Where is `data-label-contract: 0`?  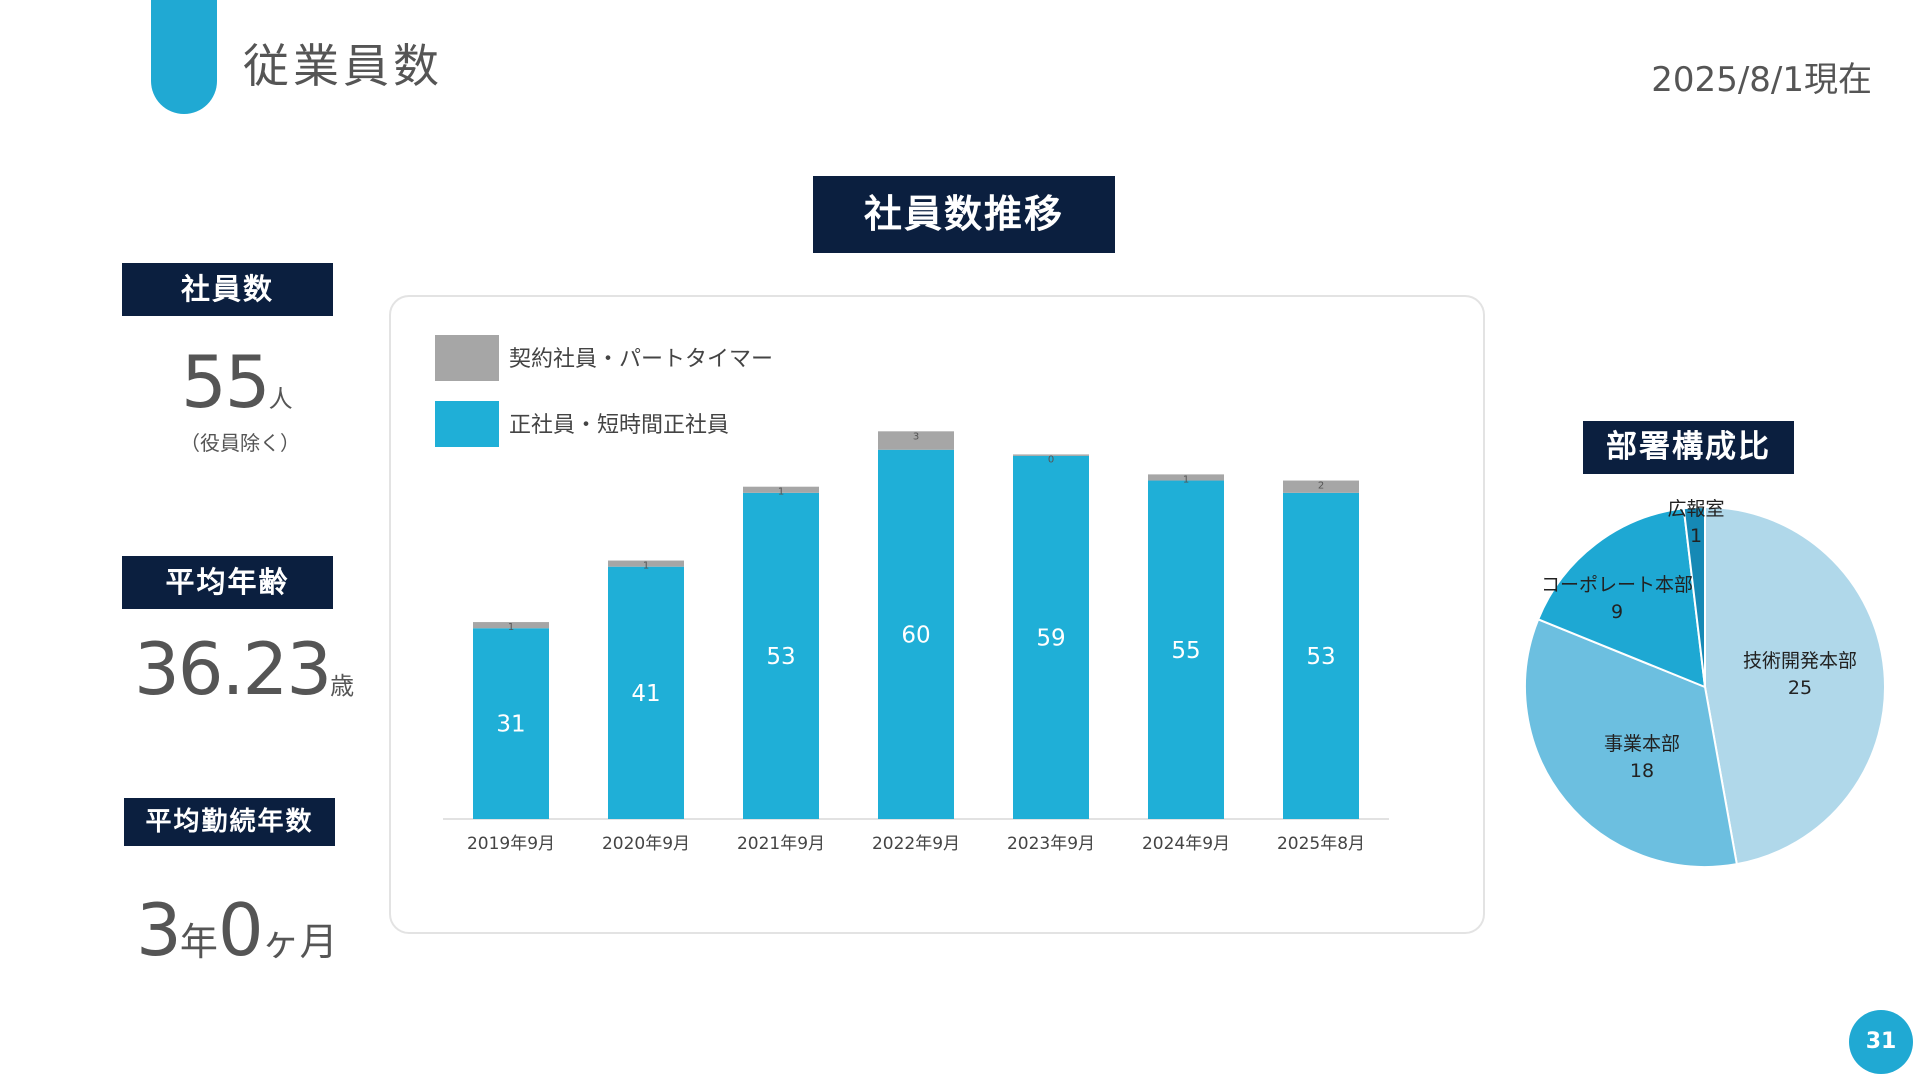 data-label-contract: 0 is located at coordinates (1051, 459).